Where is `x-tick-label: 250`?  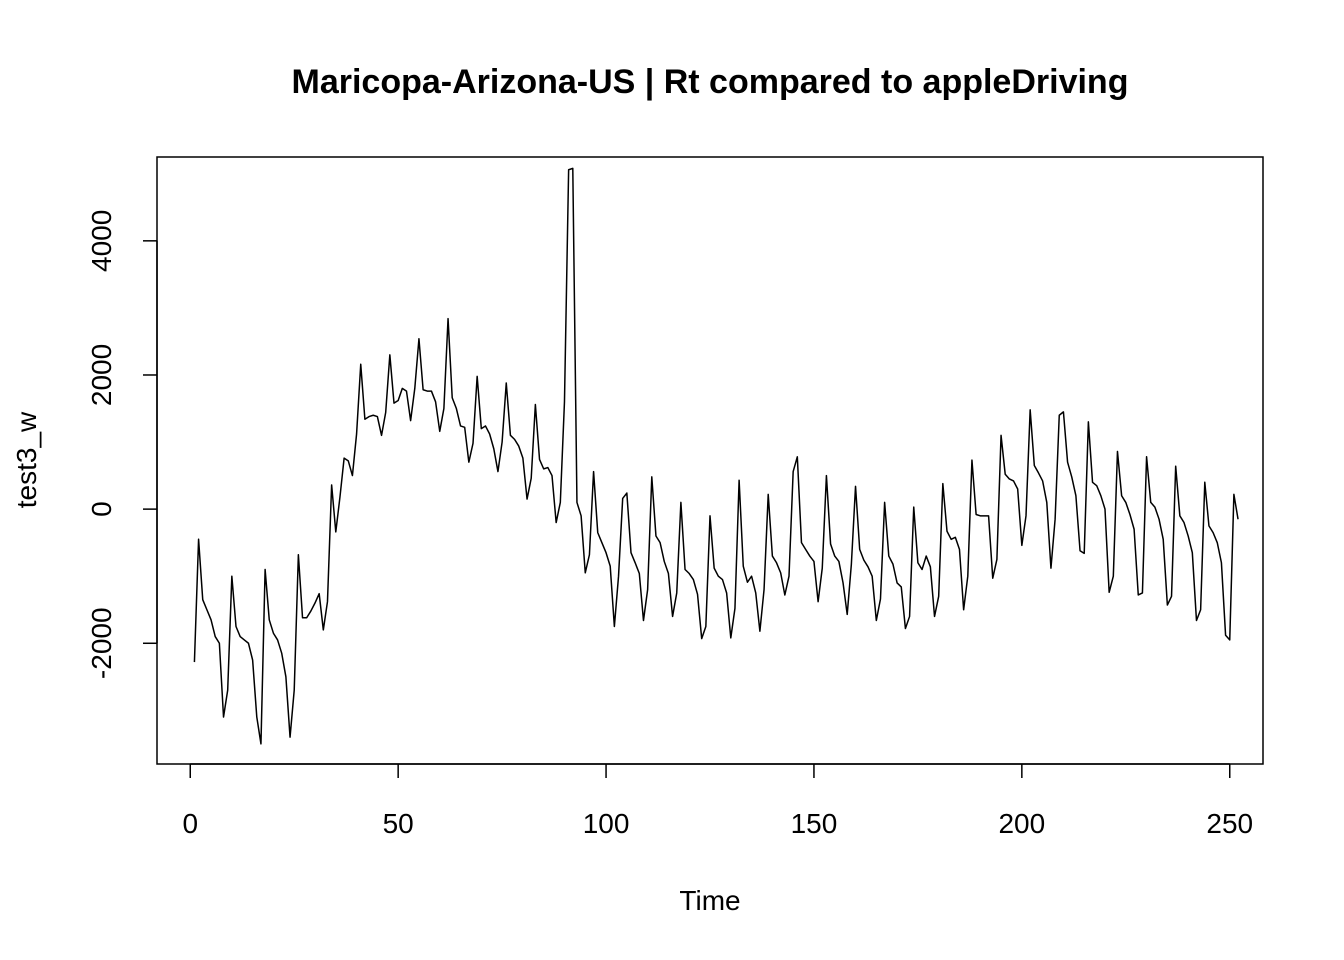
x-tick-label: 250 is located at coordinates (1229, 823).